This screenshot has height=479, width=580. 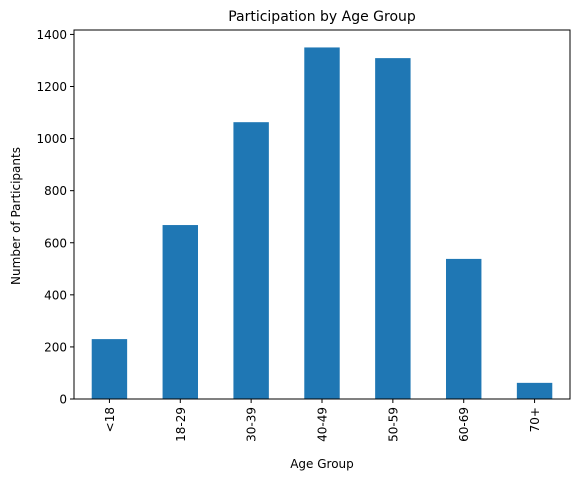 What do you see at coordinates (55, 191) in the screenshot?
I see `y-tick-label: 800` at bounding box center [55, 191].